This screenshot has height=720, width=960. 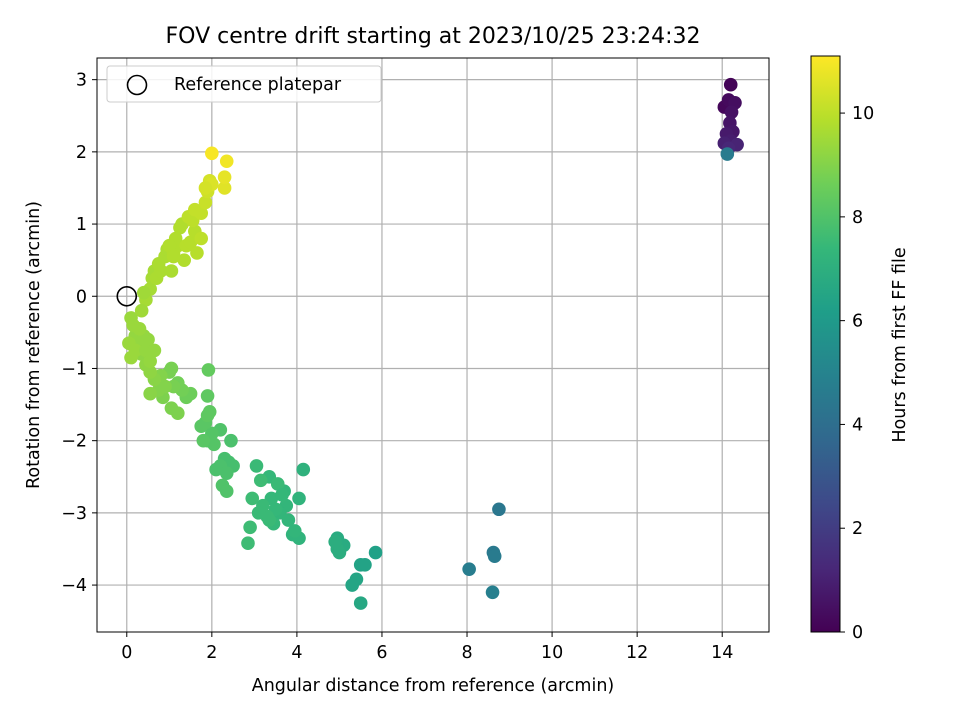 I want to click on colorbar-tick-label: 8, so click(x=857, y=218).